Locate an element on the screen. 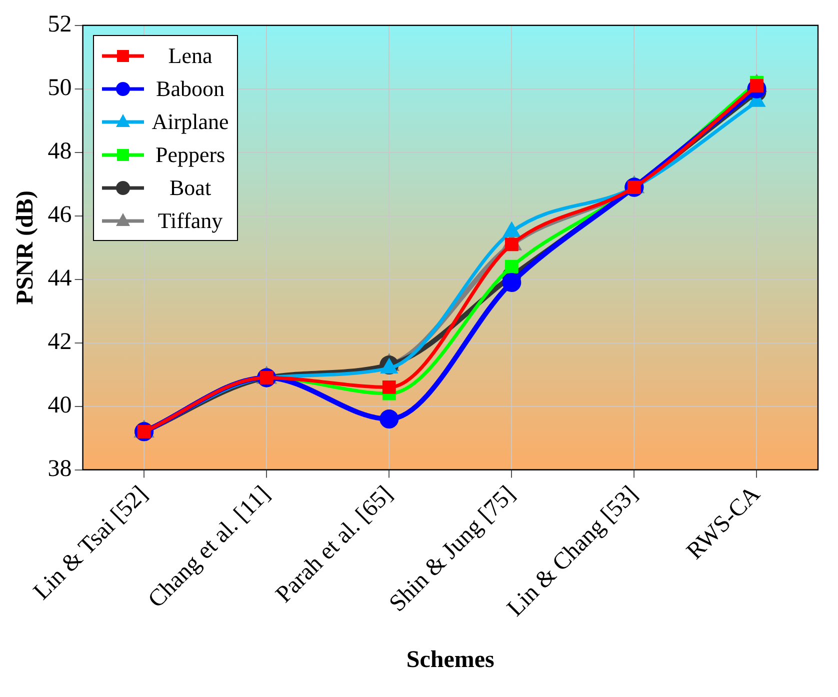  legend-label: Baboon is located at coordinates (190, 89).